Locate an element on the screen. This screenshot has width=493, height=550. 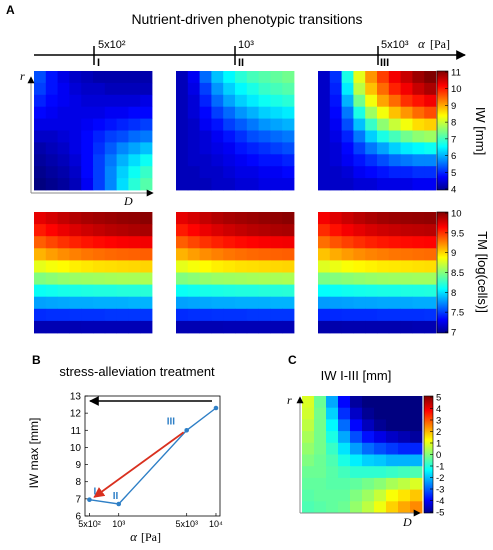
colorbar-tm-label: TM [log(cells)] is located at coordinates (482, 272).